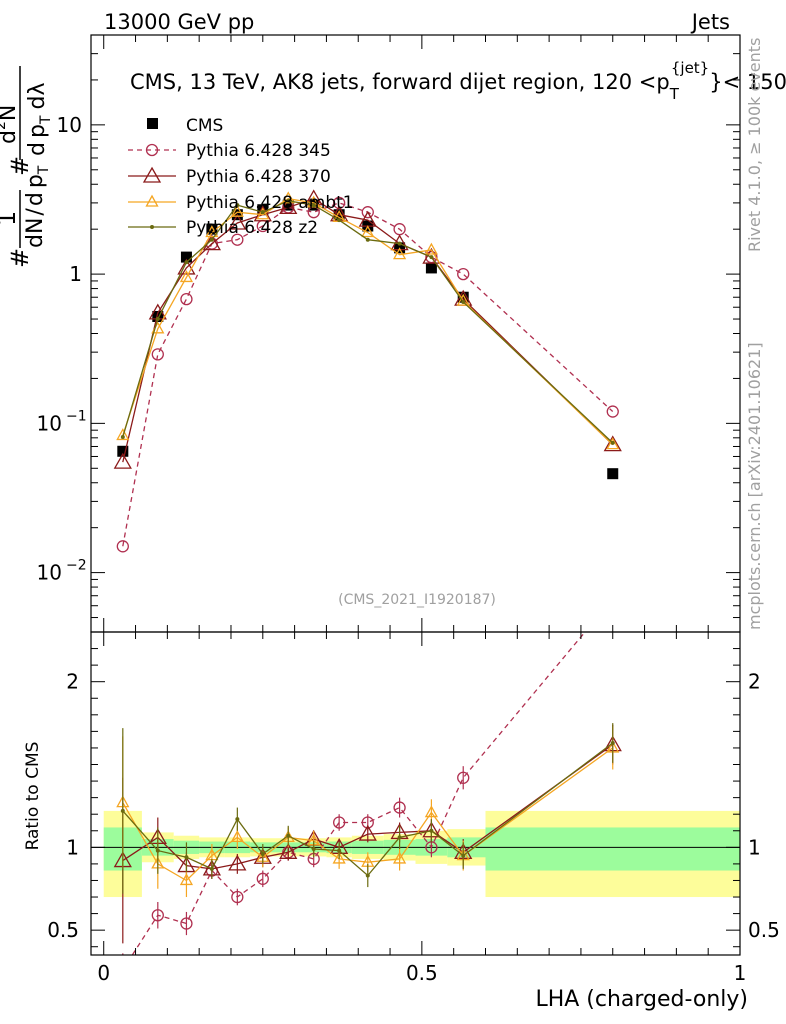 The height and width of the screenshot is (1024, 786). I want to click on xtick-label: 0.5, so click(422, 973).